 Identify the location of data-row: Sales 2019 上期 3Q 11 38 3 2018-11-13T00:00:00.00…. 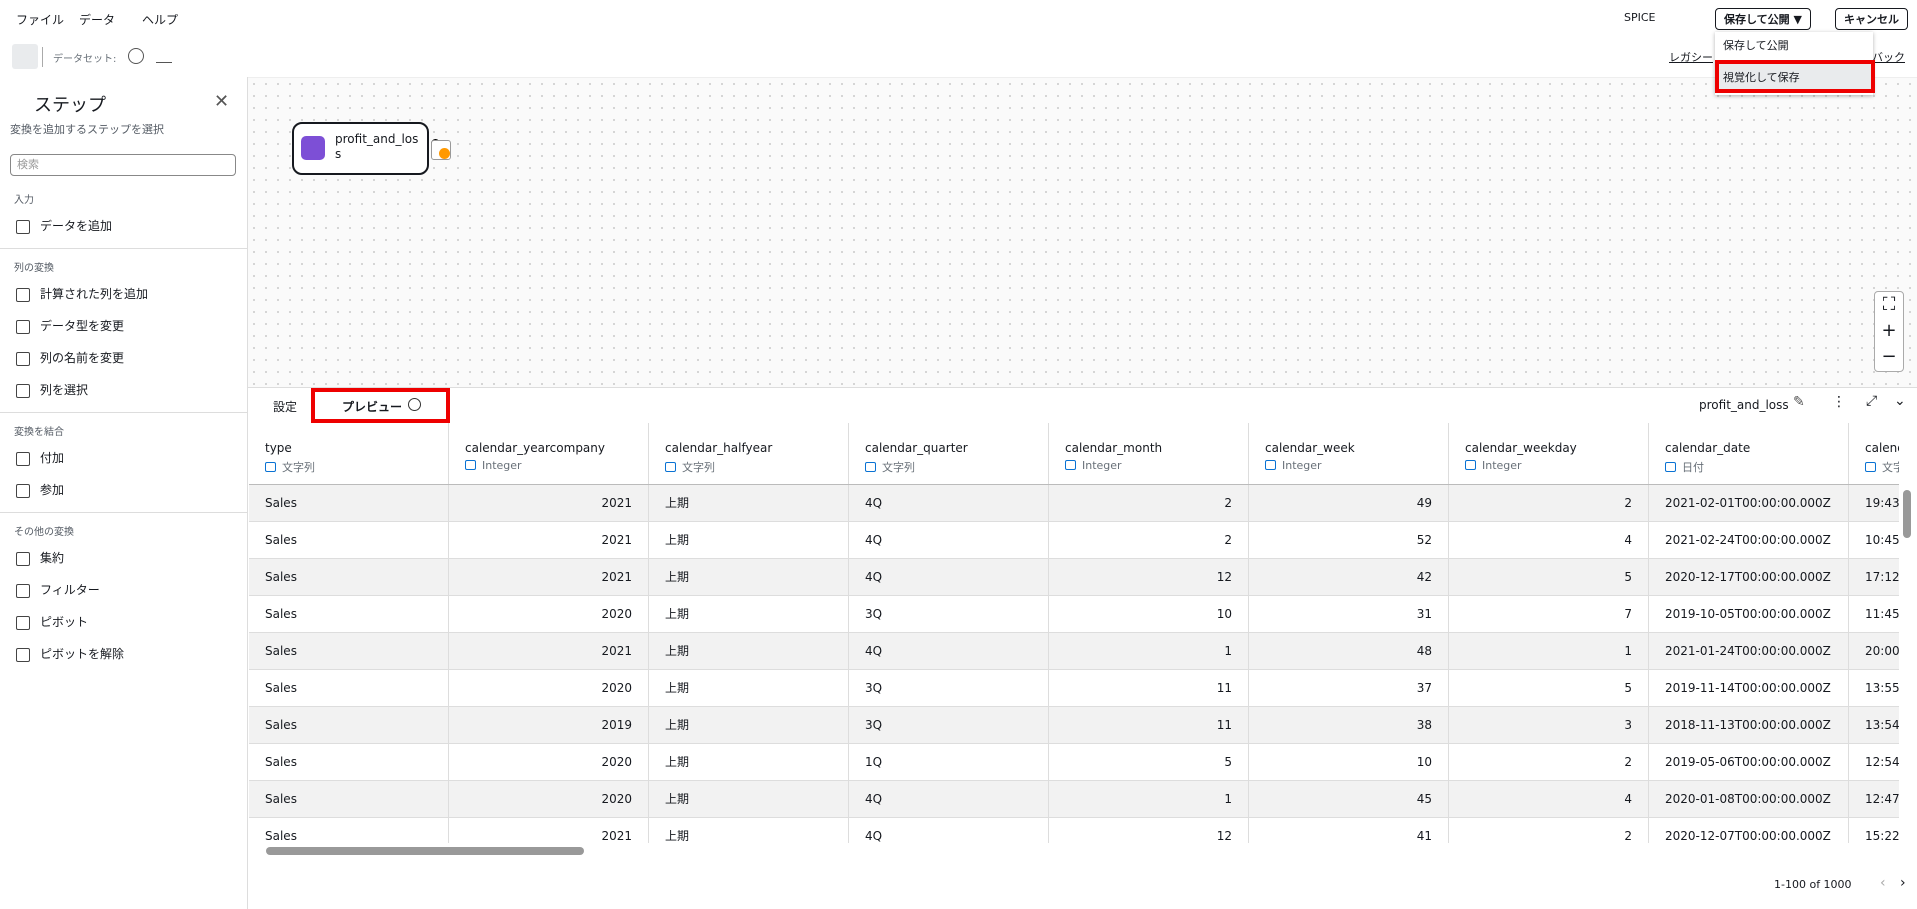
(1074, 725).